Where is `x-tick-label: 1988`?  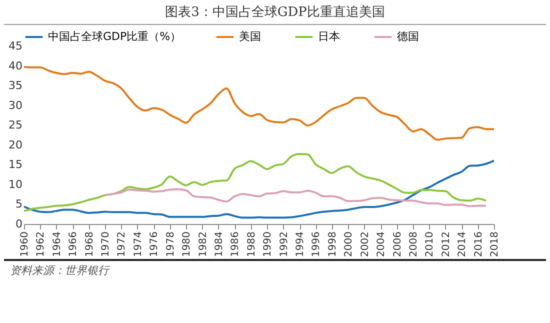
x-tick-label: 1988 is located at coordinates (252, 244).